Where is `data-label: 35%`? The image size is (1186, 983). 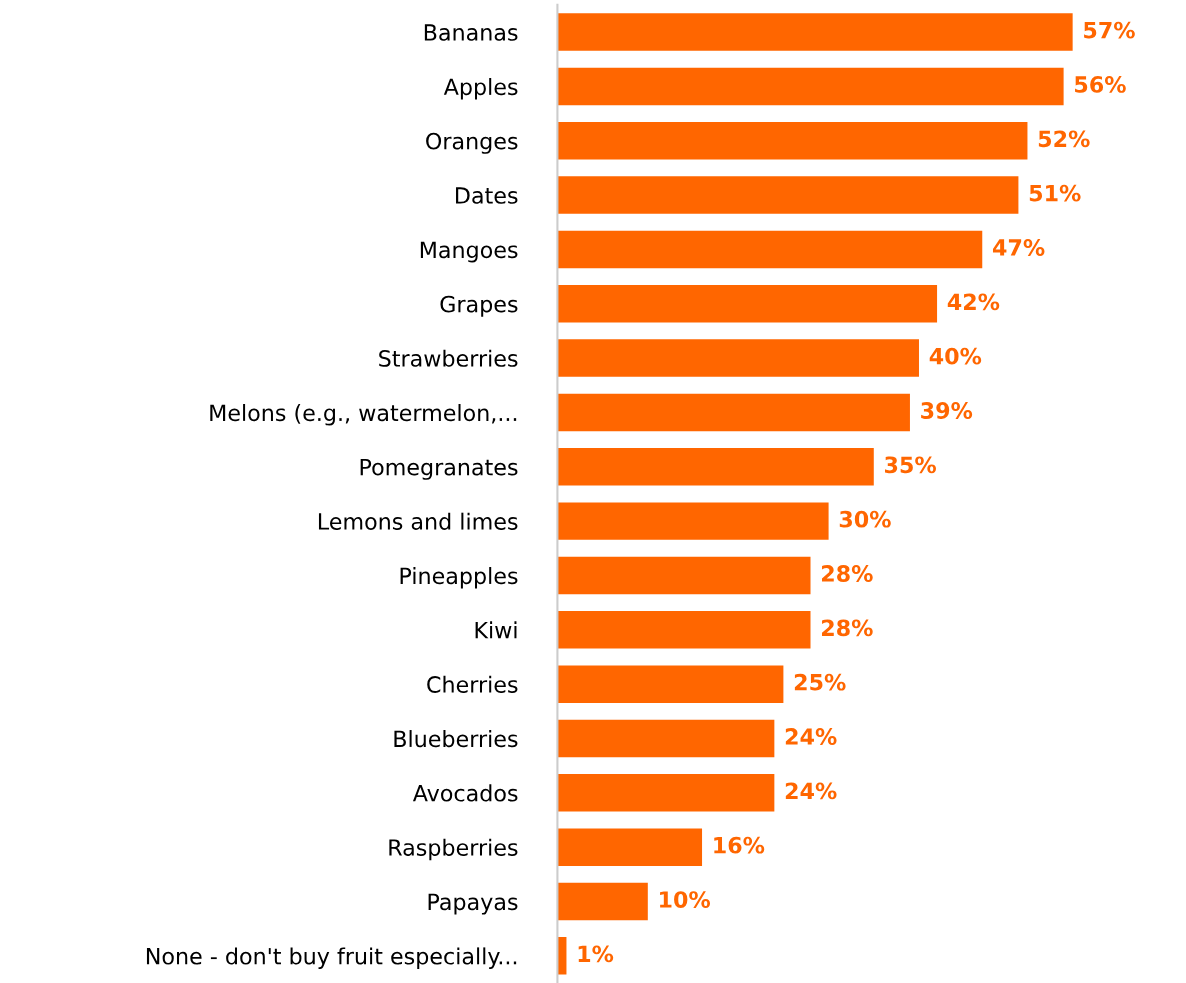
data-label: 35% is located at coordinates (910, 465).